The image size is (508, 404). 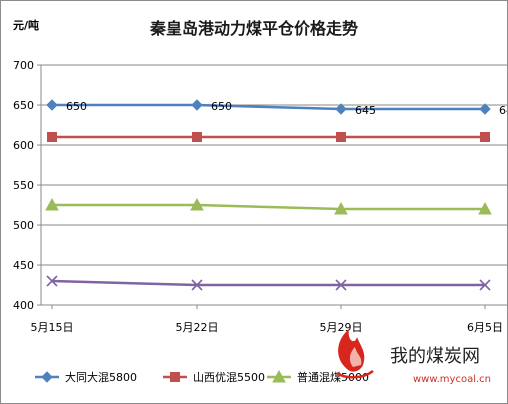 What do you see at coordinates (229, 377) in the screenshot?
I see `legend-label: 山西优混5500` at bounding box center [229, 377].